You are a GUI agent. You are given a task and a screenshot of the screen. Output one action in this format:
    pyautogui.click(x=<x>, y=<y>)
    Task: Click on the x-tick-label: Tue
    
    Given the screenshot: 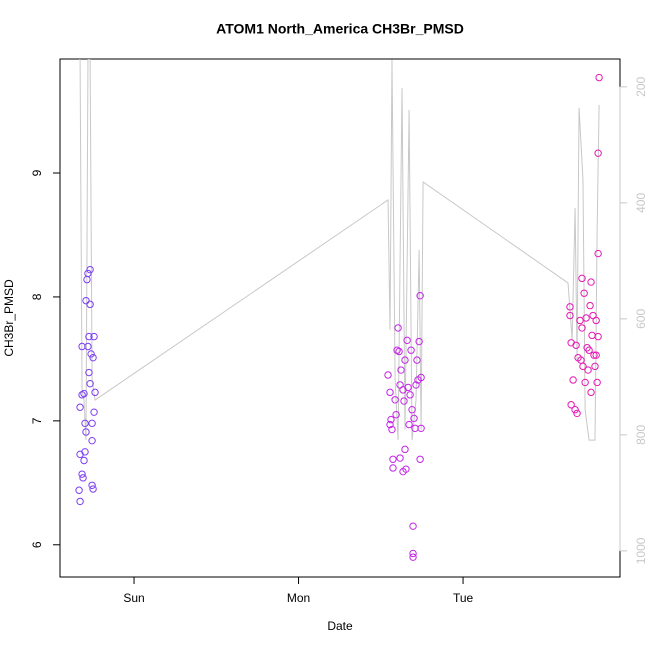 What is the action you would take?
    pyautogui.click(x=463, y=598)
    